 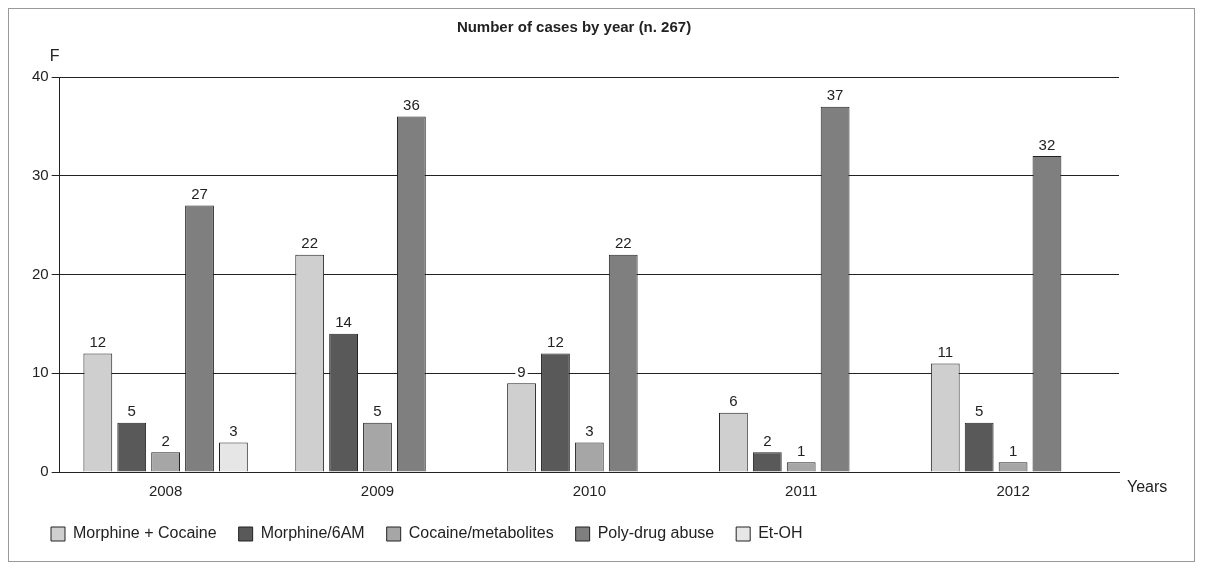 What do you see at coordinates (521, 371) in the screenshot?
I see `data-label: 9` at bounding box center [521, 371].